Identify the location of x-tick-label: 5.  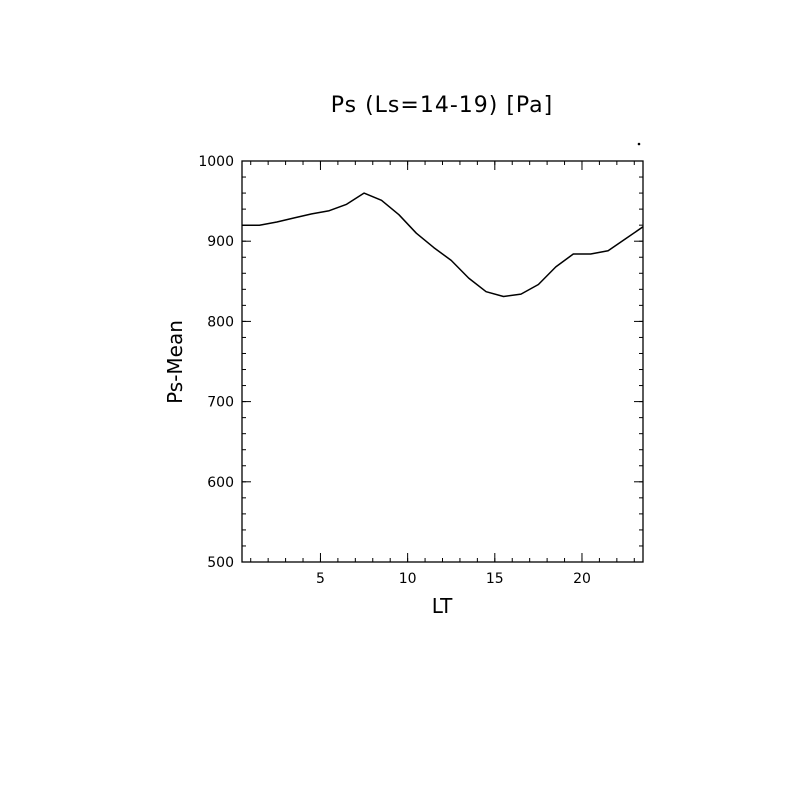
(320, 579).